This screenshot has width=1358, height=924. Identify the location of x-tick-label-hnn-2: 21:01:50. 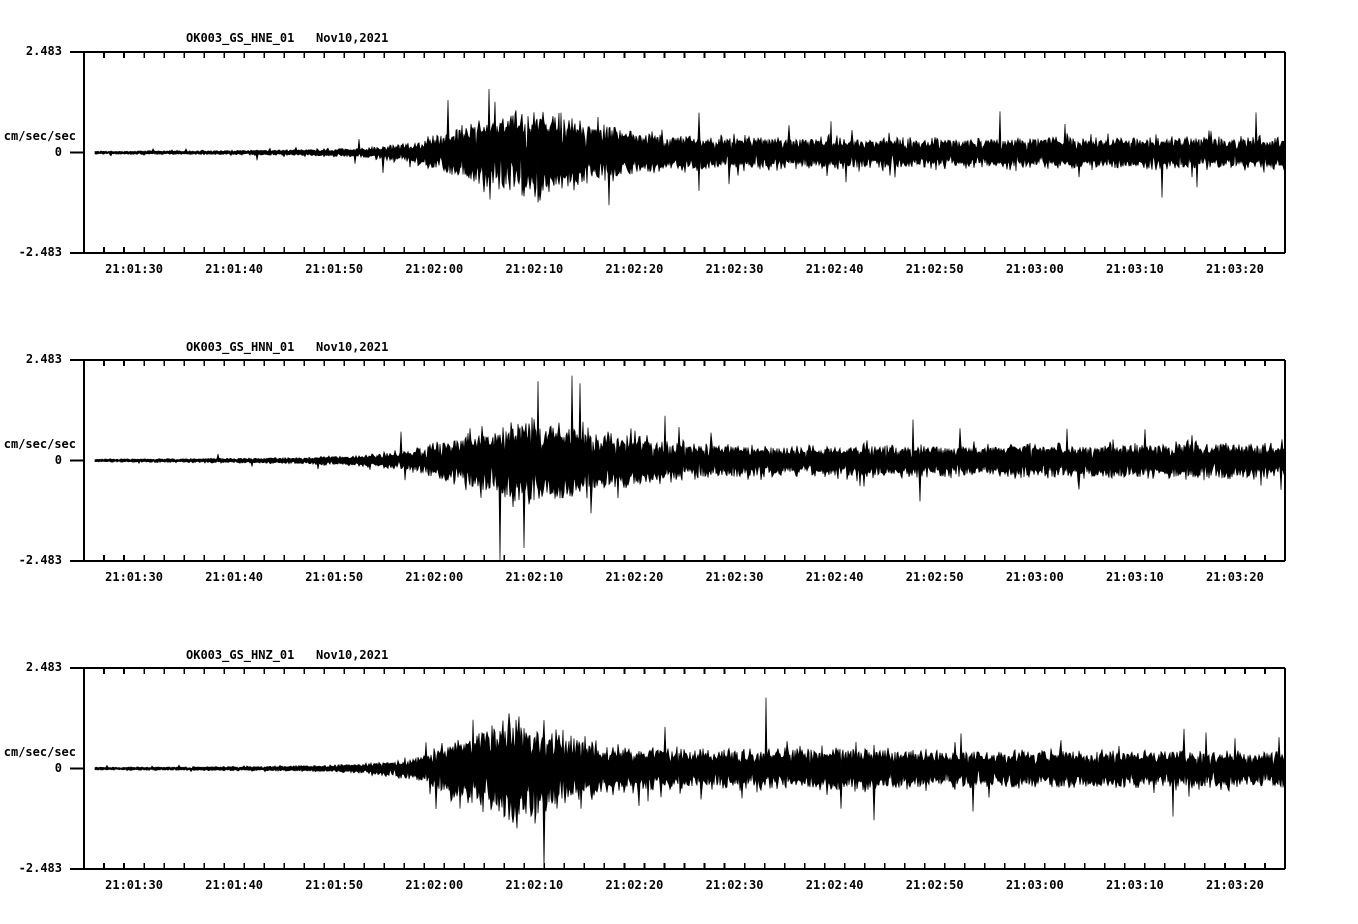
(334, 577).